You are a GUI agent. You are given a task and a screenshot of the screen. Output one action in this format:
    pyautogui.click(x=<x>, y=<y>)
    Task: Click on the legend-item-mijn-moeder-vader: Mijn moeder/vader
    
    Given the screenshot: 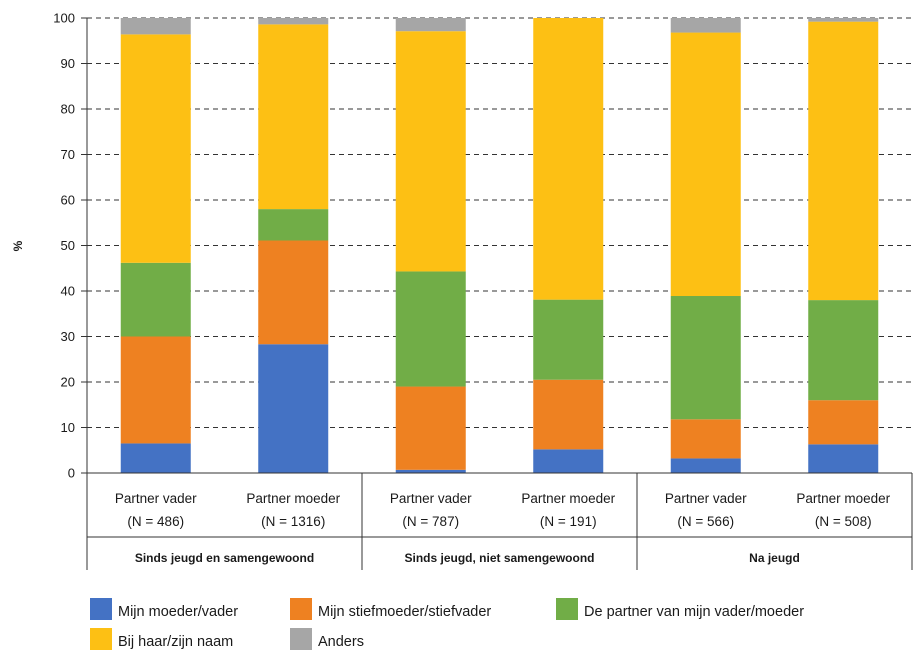 What is the action you would take?
    pyautogui.click(x=164, y=609)
    